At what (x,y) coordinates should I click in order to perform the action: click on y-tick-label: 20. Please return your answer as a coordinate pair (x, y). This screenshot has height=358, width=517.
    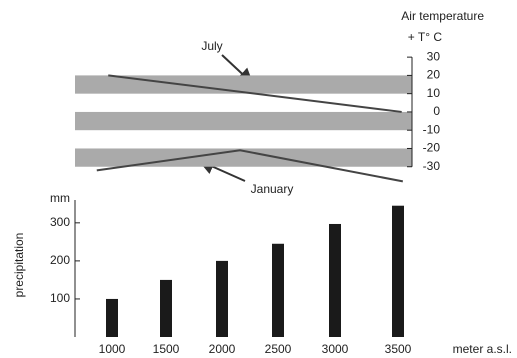
    Looking at the image, I should click on (434, 75).